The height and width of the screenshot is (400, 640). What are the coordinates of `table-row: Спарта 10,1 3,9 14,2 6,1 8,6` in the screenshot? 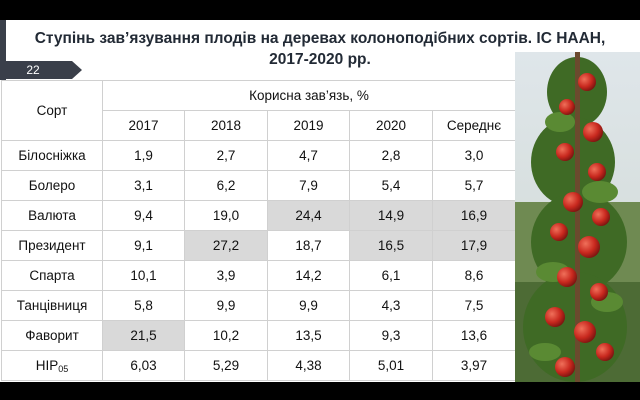 It's located at (258, 275).